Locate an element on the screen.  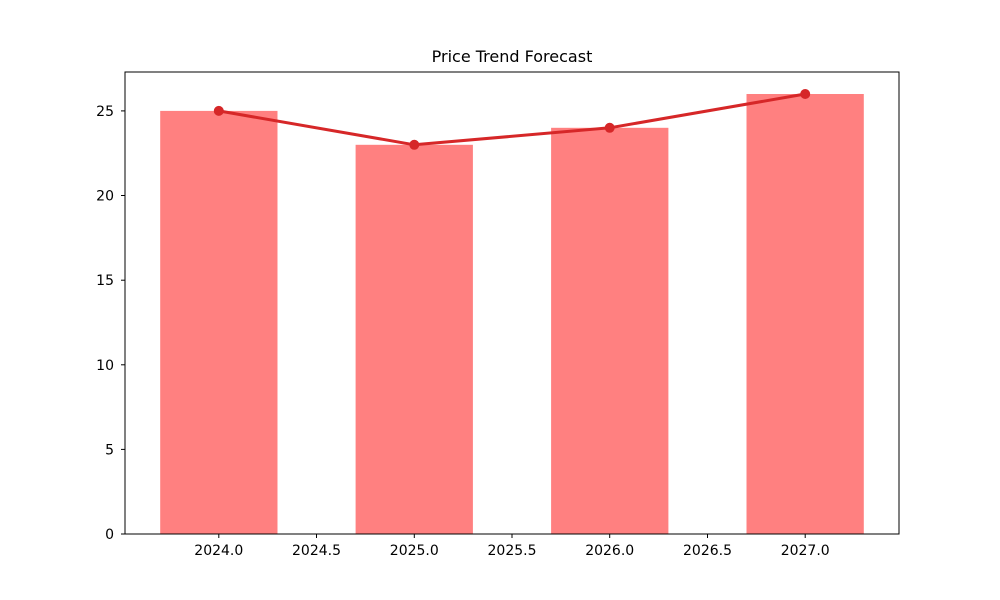
x-tick-label: 2024.5 is located at coordinates (316, 551).